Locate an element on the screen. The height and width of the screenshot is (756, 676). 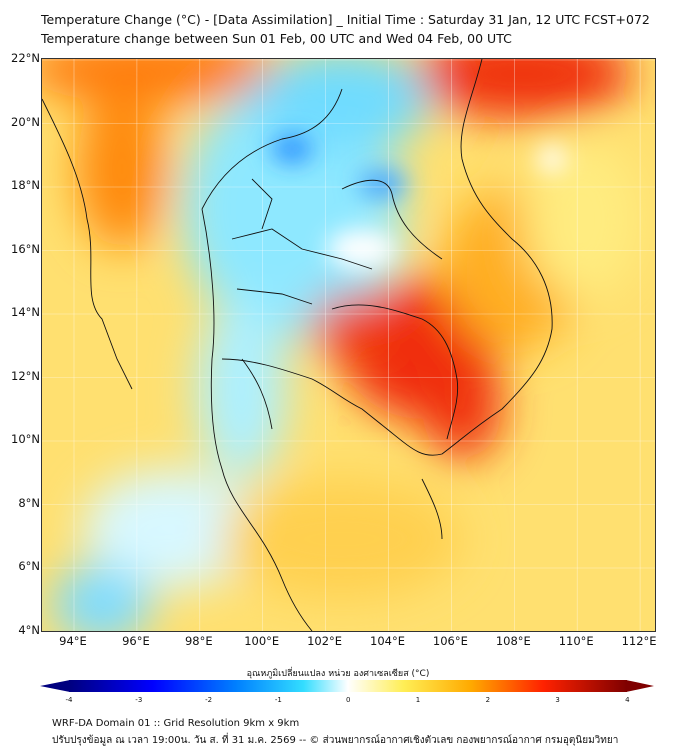
colorbar-min-arrow is located at coordinates (55, 686).